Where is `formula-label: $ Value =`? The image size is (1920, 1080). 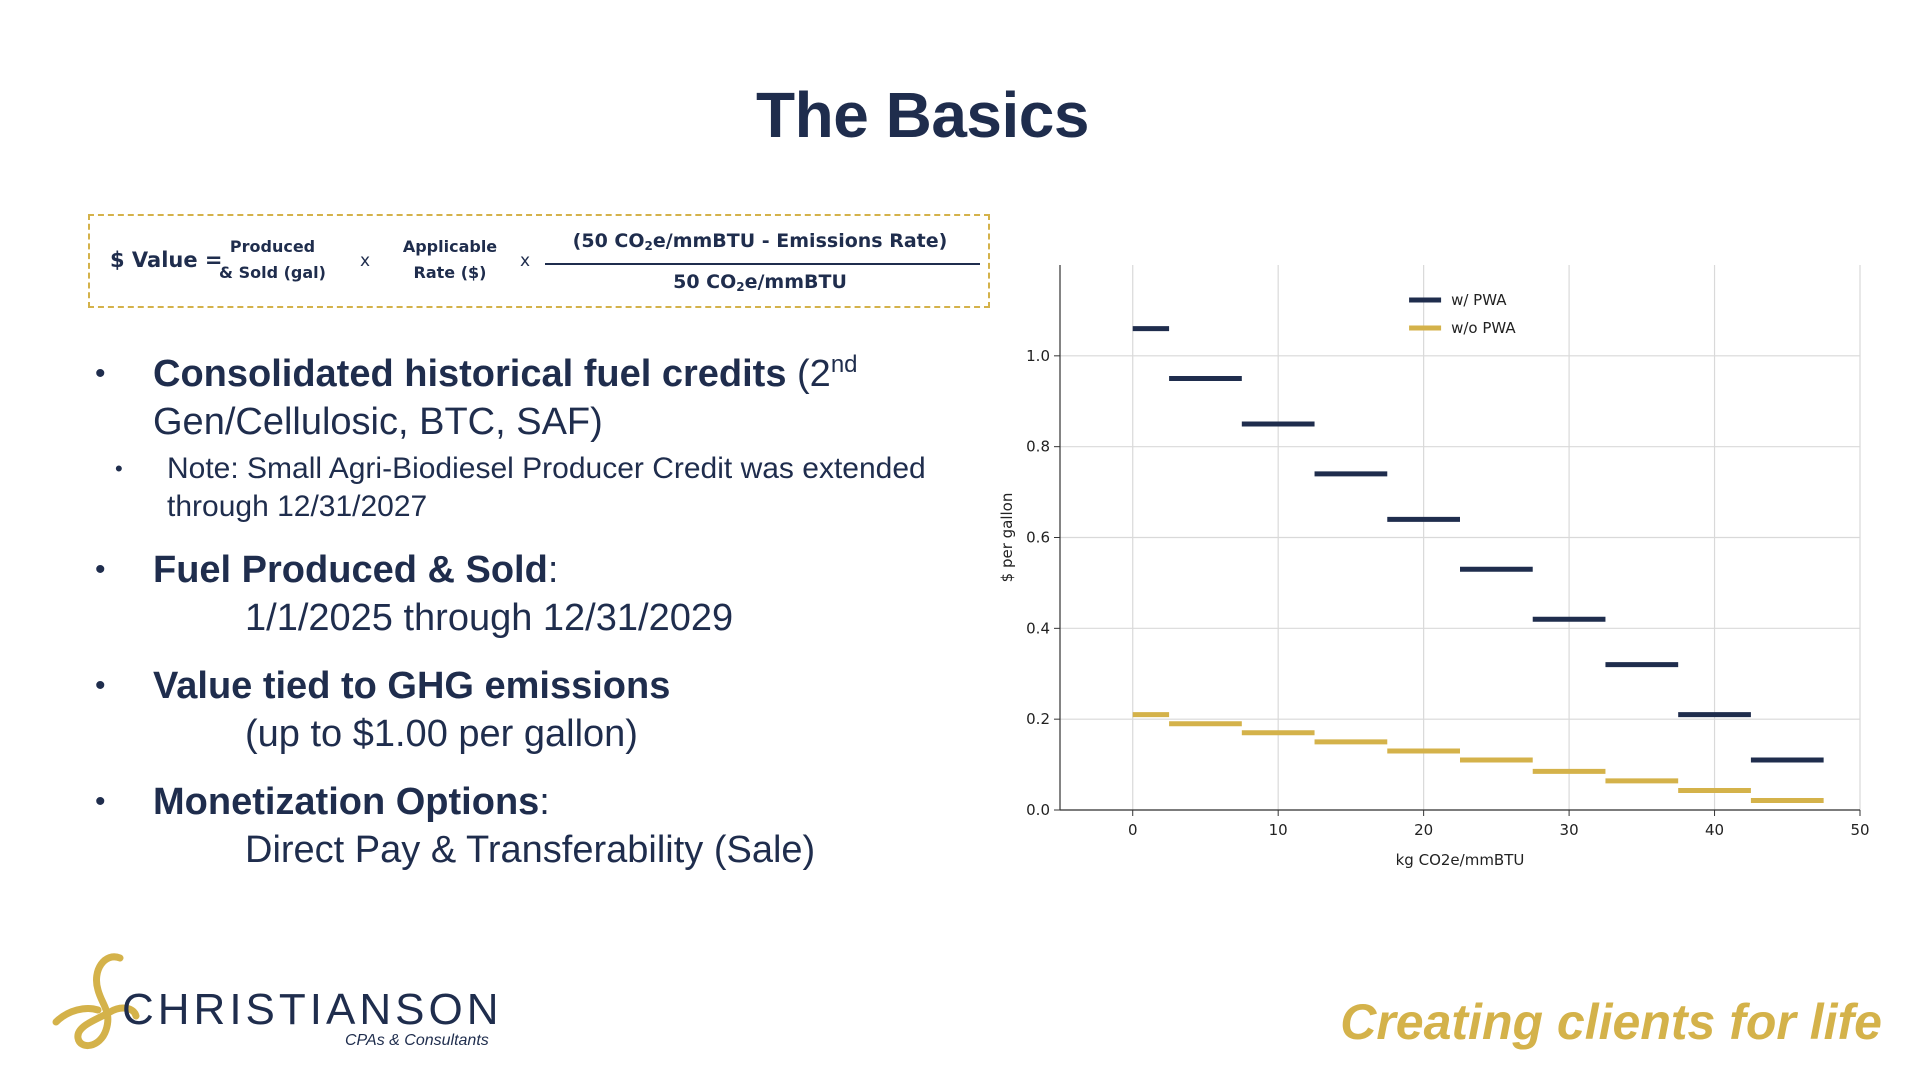 formula-label: $ Value = is located at coordinates (166, 260).